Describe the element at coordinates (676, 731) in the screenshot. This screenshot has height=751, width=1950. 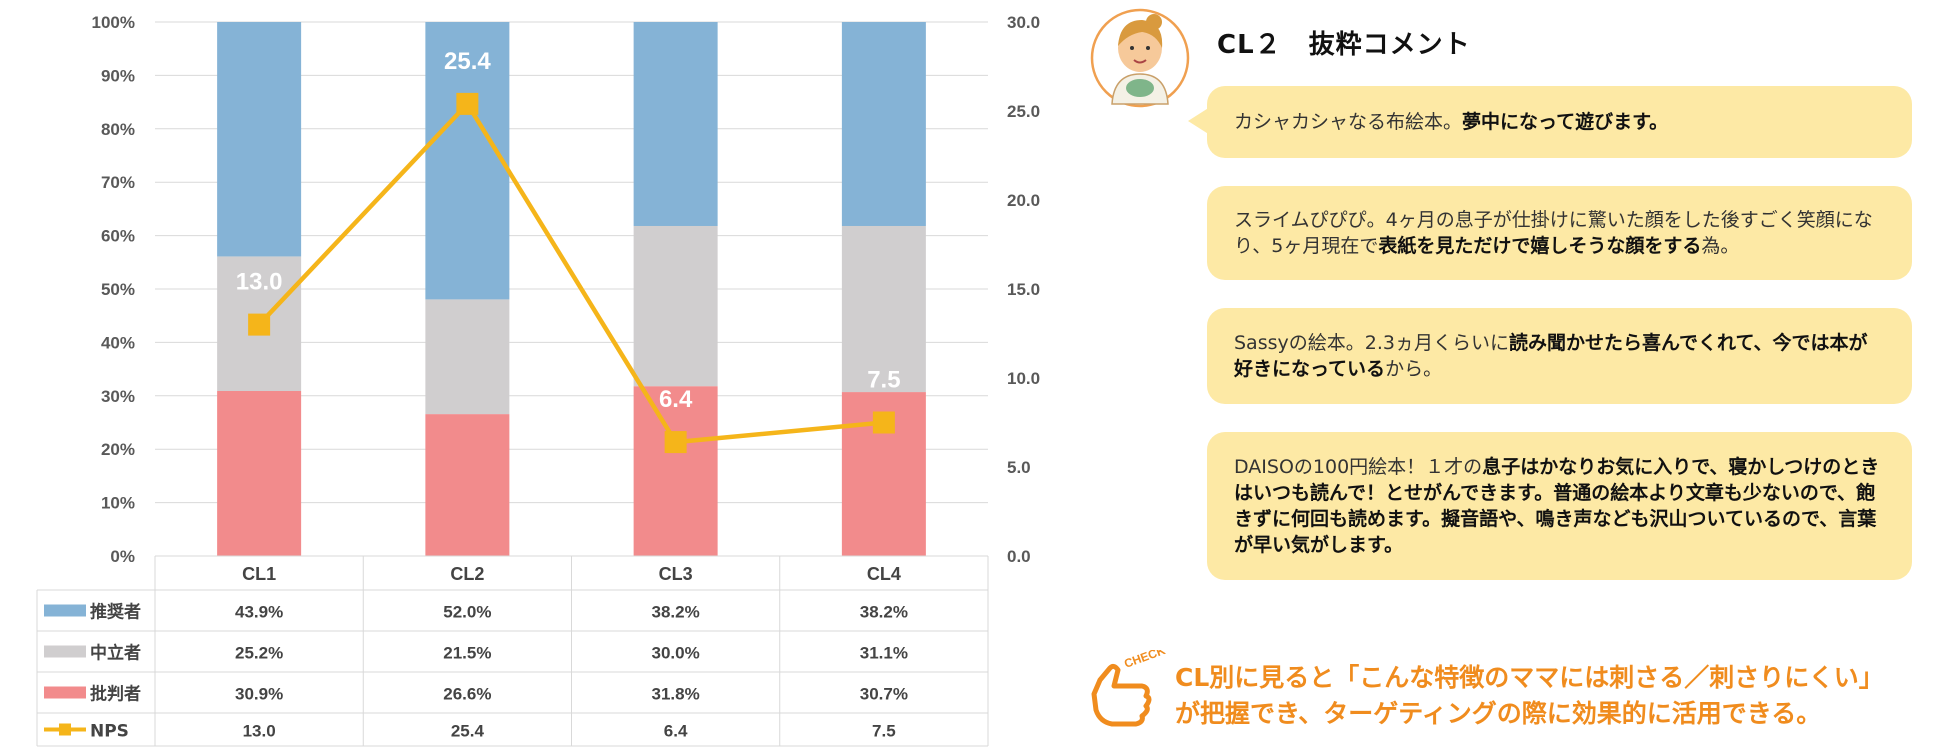
I see `table-cell-value: 6.4` at that location.